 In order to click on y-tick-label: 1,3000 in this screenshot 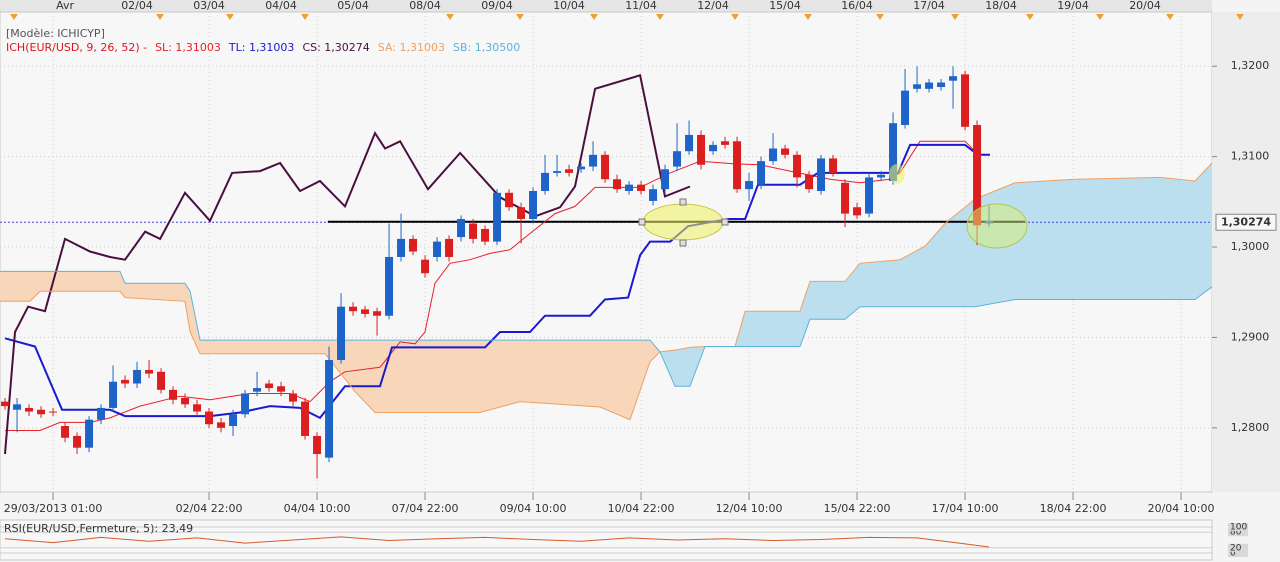, I will do `click(1250, 246)`.